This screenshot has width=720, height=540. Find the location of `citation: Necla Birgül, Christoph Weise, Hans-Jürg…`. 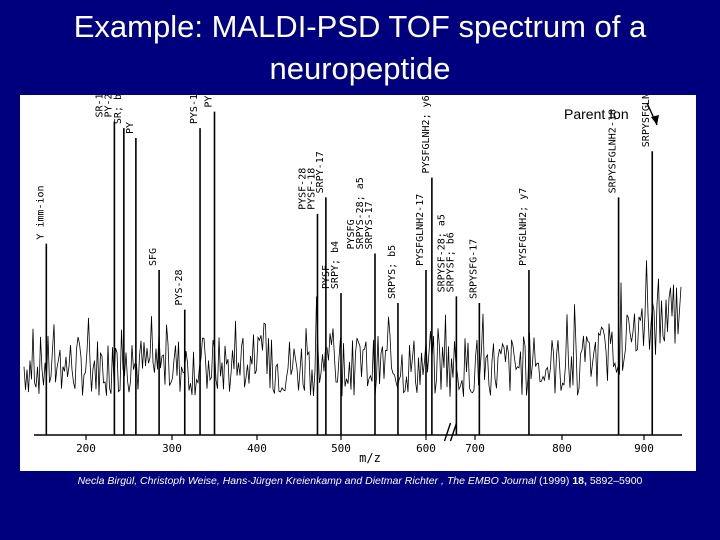

citation: Necla Birgül, Christoph Weise, Hans-Jürg… is located at coordinates (360, 481).